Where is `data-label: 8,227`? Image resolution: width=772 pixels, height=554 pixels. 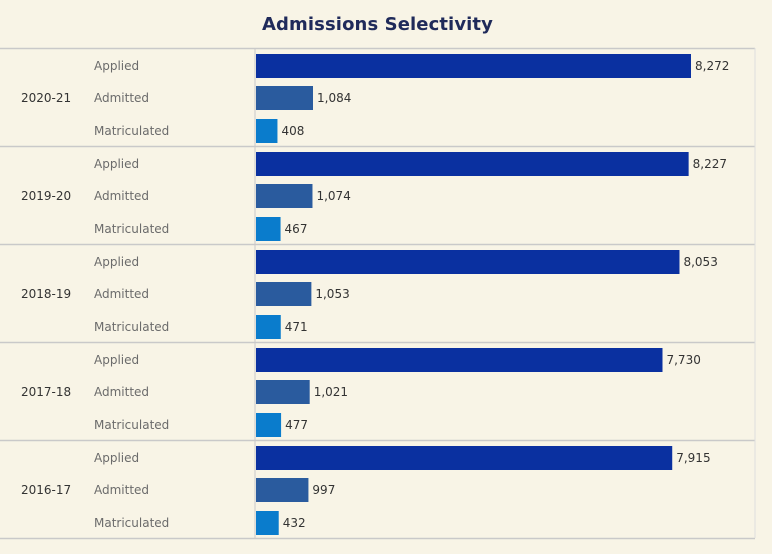 data-label: 8,227 is located at coordinates (710, 164).